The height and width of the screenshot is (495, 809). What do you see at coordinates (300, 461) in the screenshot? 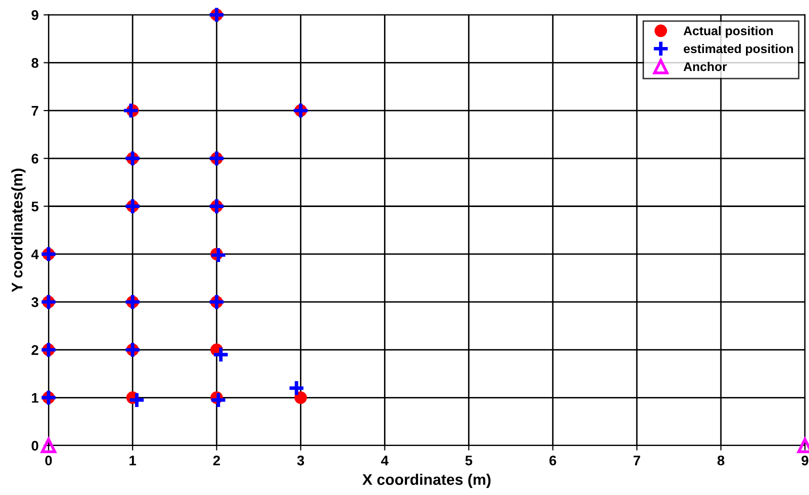
I see `x-tick-label: 3` at bounding box center [300, 461].